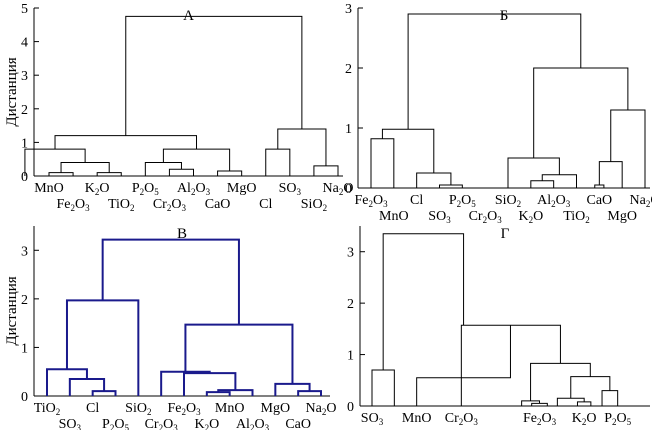 The height and width of the screenshot is (430, 652). I want to click on y-tick-label: 4, so click(24, 43).